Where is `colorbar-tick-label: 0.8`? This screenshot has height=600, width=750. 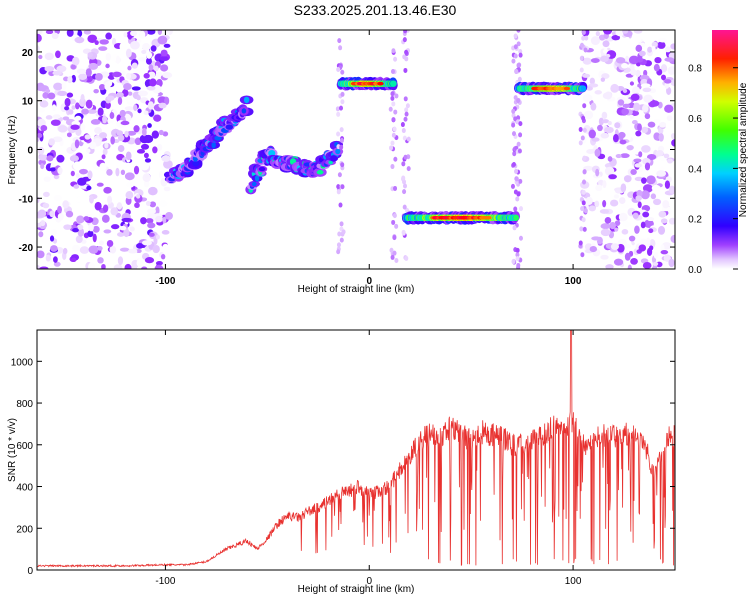 colorbar-tick-label: 0.8 is located at coordinates (695, 69).